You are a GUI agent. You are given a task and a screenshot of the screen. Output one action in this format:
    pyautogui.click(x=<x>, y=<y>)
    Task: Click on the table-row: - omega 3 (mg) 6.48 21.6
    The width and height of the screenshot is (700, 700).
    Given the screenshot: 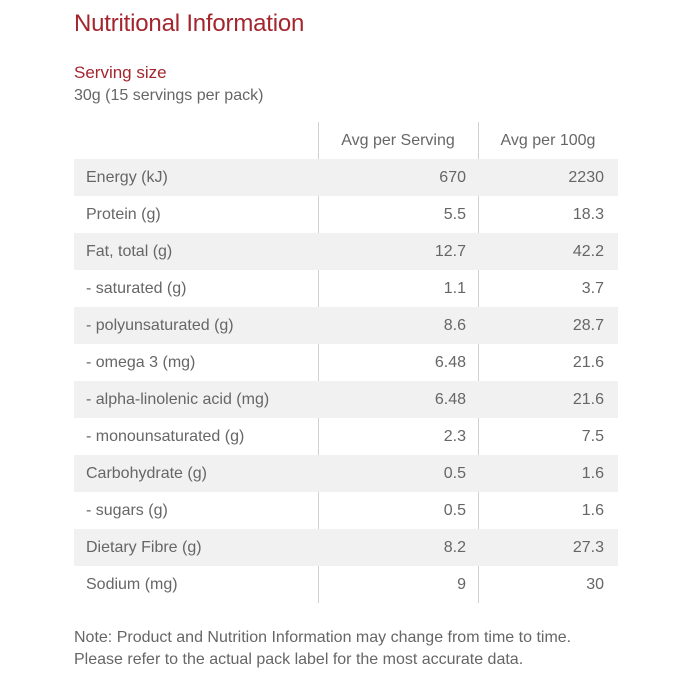 What is the action you would take?
    pyautogui.click(x=346, y=362)
    